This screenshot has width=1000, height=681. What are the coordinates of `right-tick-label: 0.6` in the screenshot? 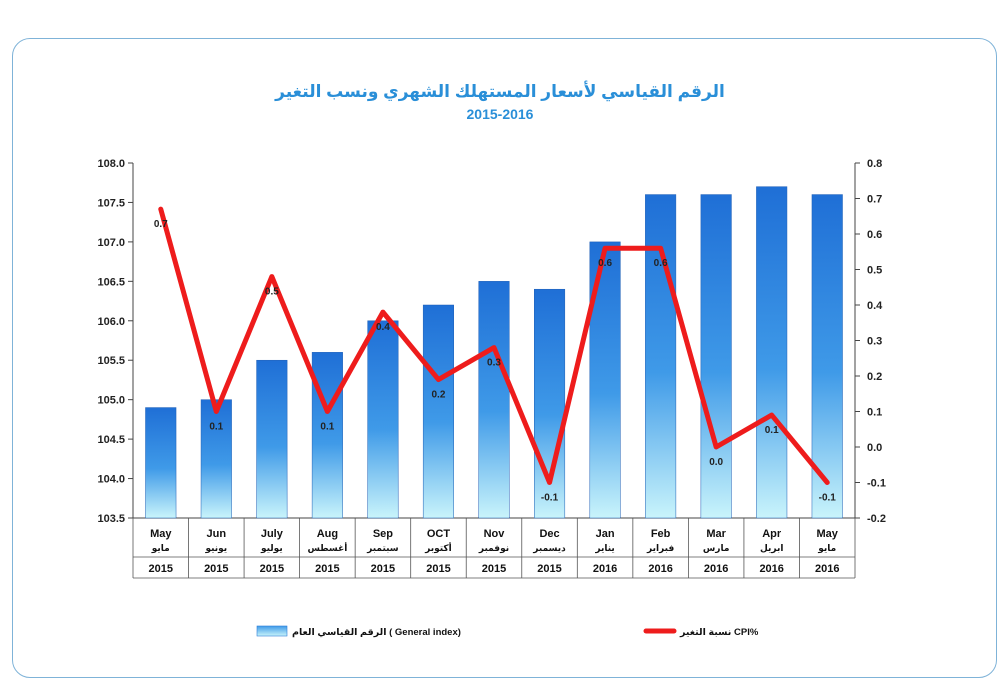 It's located at (874, 235).